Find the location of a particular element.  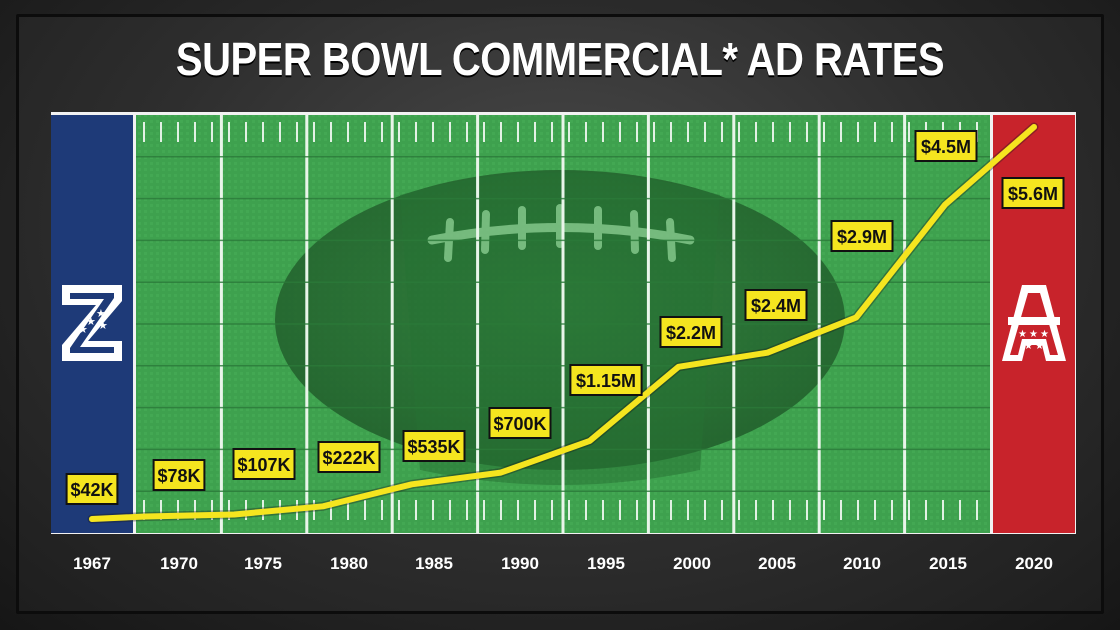

data-label: $42K is located at coordinates (92, 489).